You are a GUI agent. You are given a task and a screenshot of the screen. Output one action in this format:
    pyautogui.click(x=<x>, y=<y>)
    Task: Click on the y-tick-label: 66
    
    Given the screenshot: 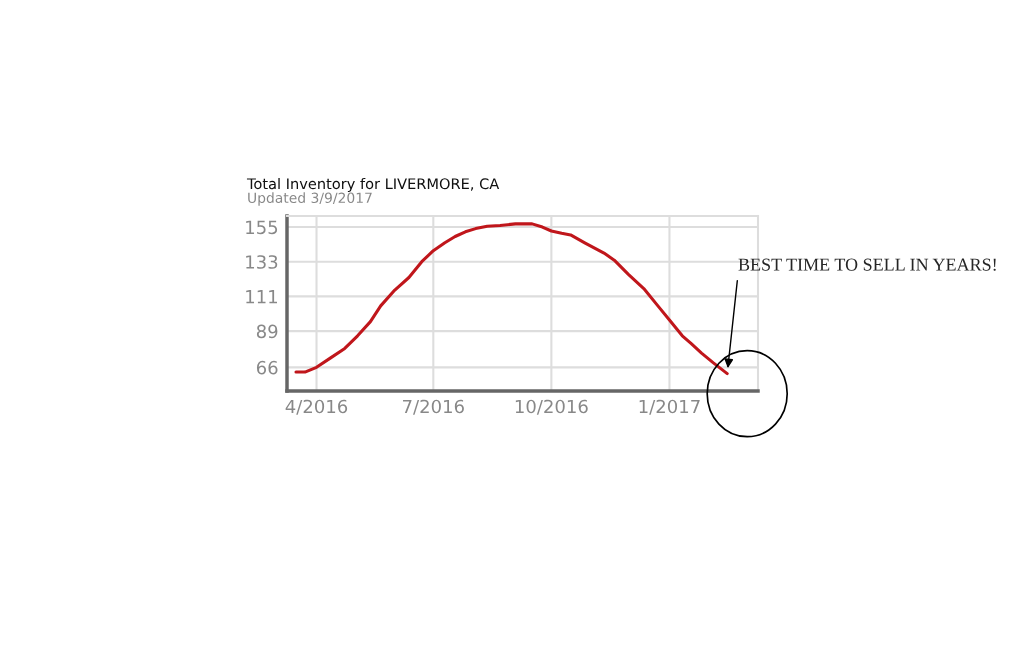 What is the action you would take?
    pyautogui.click(x=267, y=367)
    